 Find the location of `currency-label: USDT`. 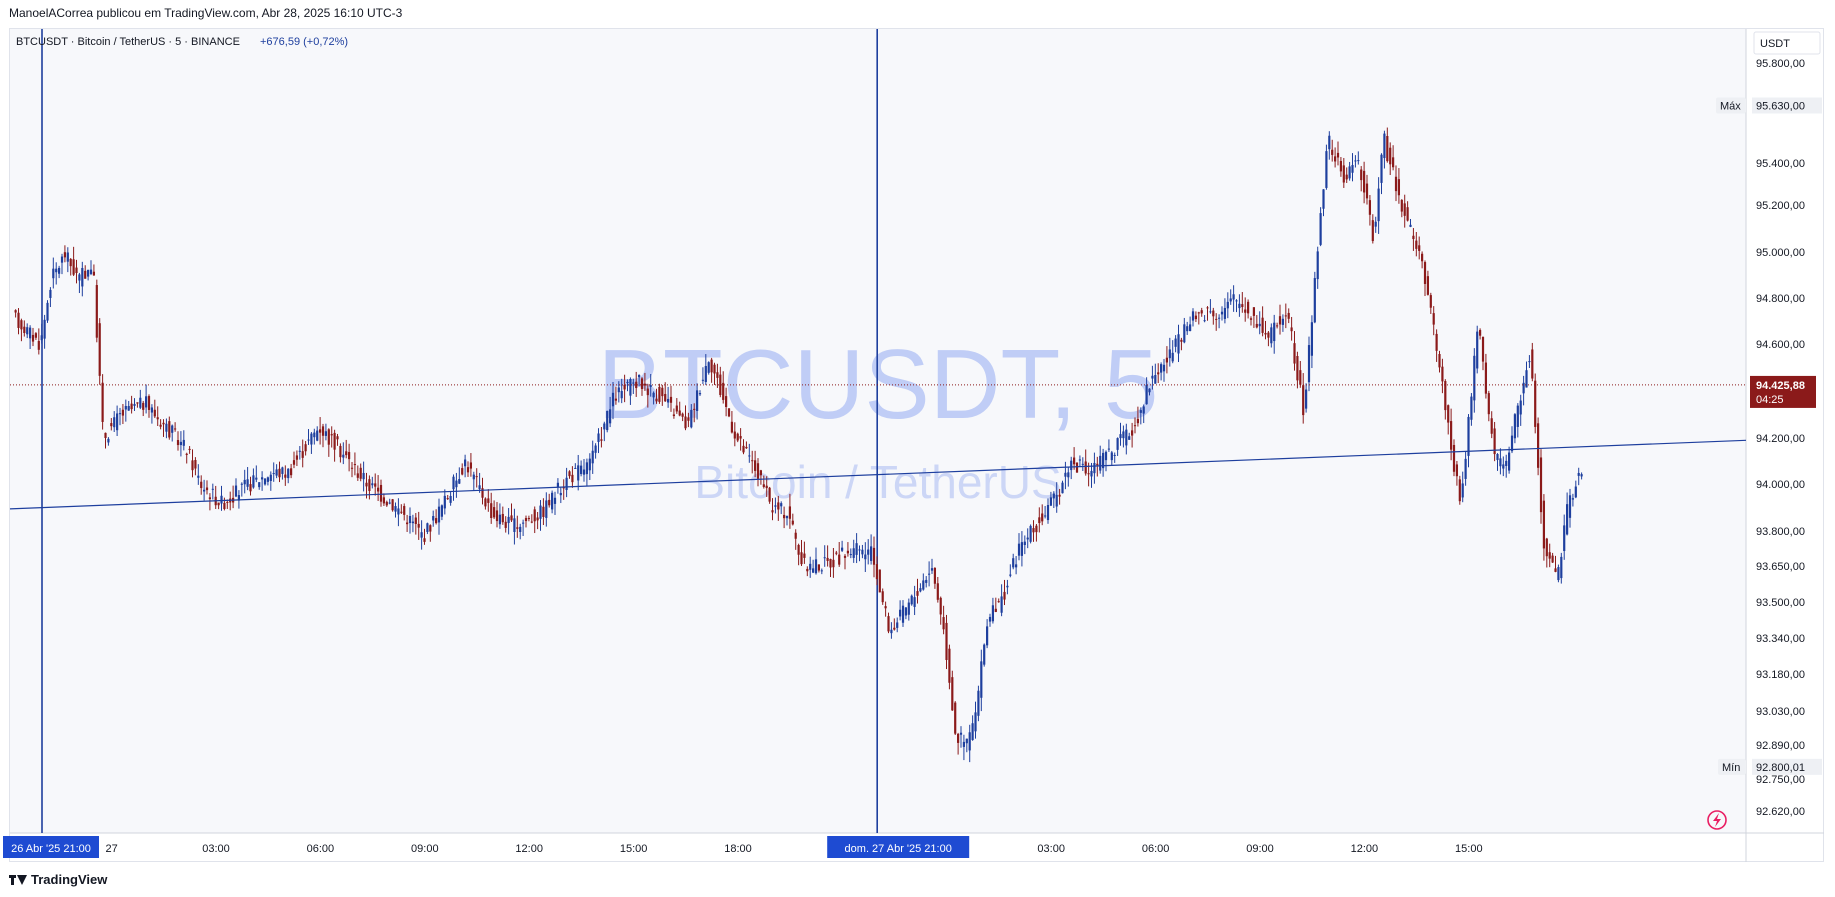

currency-label: USDT is located at coordinates (1775, 44).